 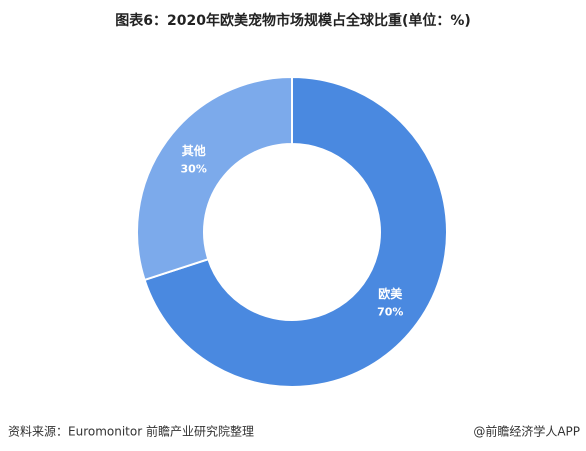 What do you see at coordinates (390, 293) in the screenshot?
I see `slice-label: 欧美` at bounding box center [390, 293].